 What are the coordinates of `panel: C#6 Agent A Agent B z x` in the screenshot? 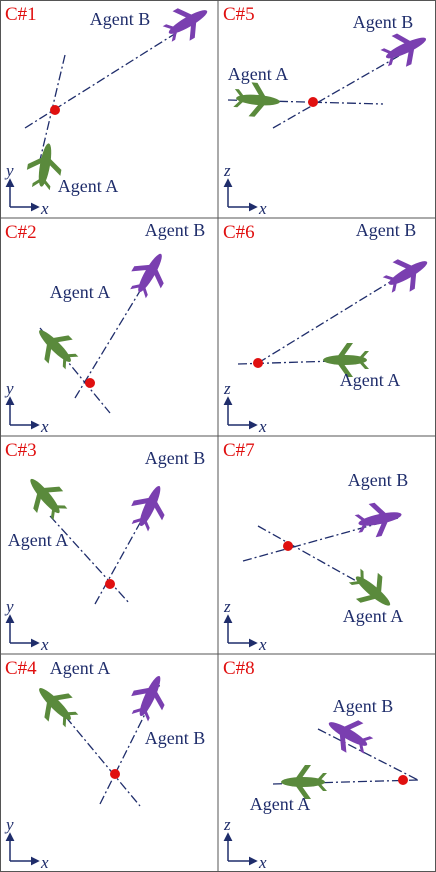 It's located at (325, 328).